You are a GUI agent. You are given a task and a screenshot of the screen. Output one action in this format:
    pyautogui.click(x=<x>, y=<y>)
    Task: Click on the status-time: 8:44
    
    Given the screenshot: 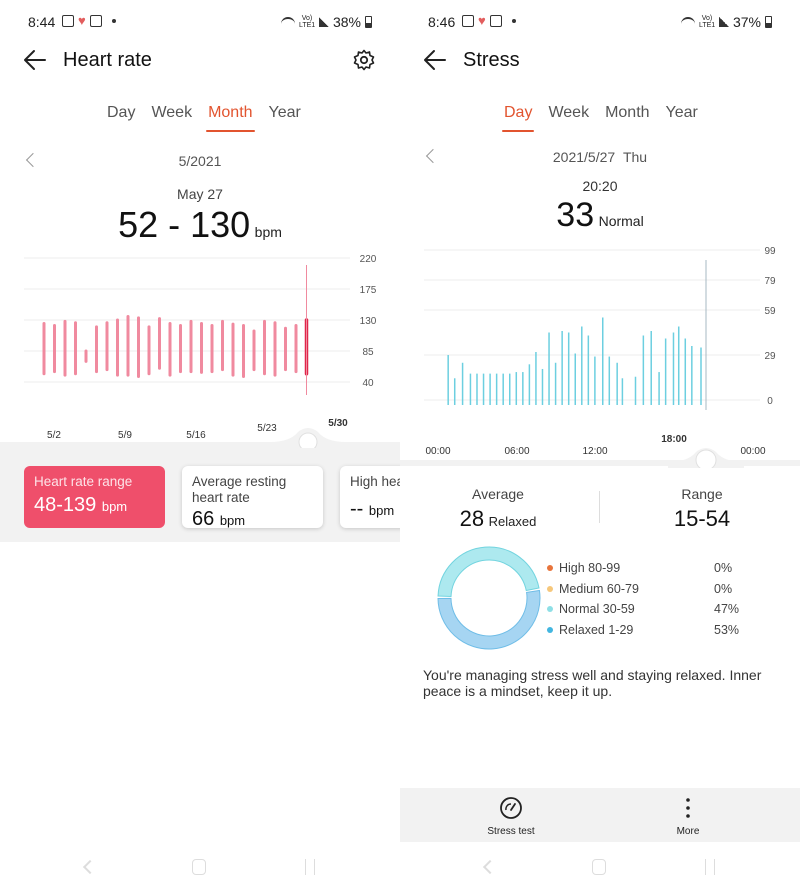 What is the action you would take?
    pyautogui.click(x=42, y=22)
    